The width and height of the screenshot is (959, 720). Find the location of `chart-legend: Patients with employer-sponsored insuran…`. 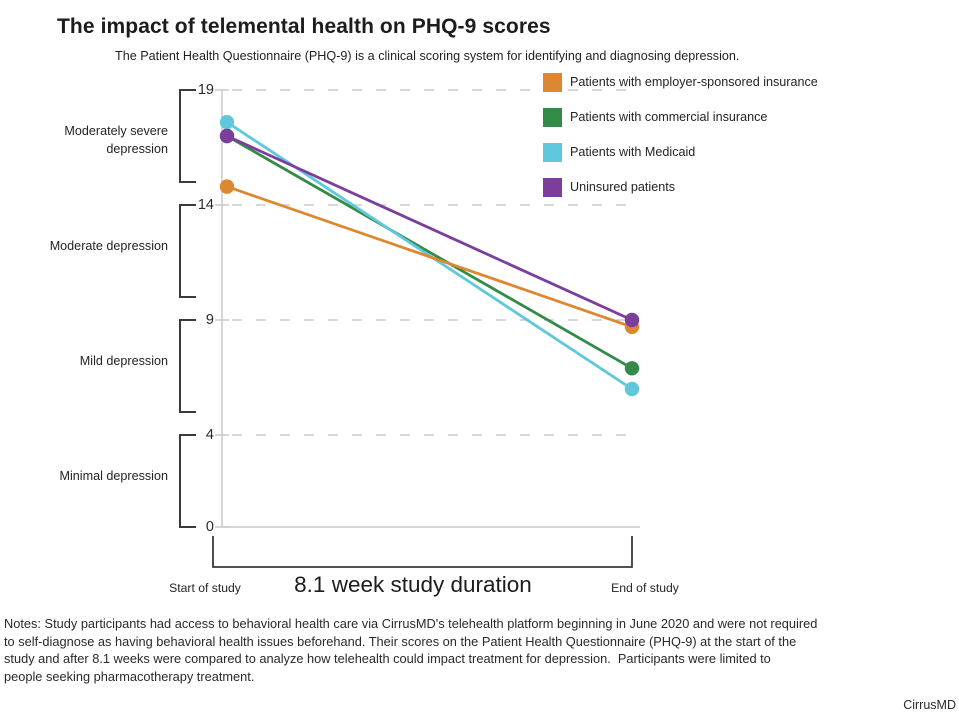

chart-legend: Patients with employer-sponsored insuran… is located at coordinates (680, 134).